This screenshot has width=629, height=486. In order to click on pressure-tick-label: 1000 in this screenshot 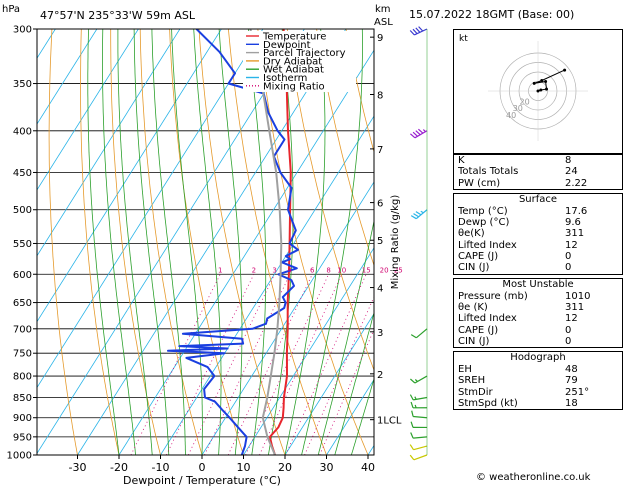, I will do `click(19, 456)`.